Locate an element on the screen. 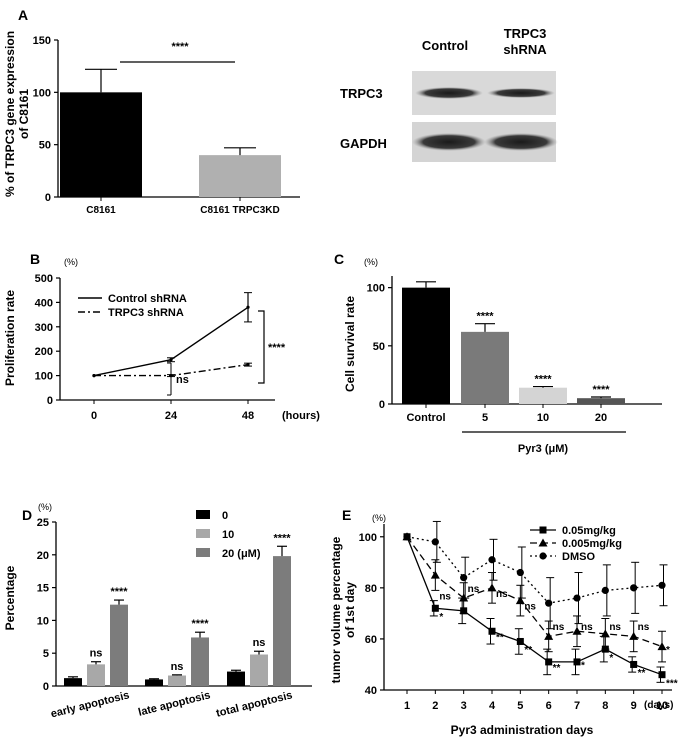  panel-d-sig-1-2: **** is located at coordinates (200, 624).